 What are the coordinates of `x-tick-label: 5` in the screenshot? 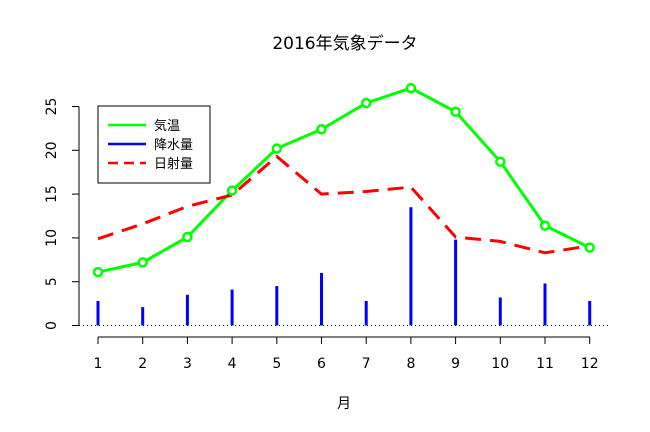 It's located at (276, 364).